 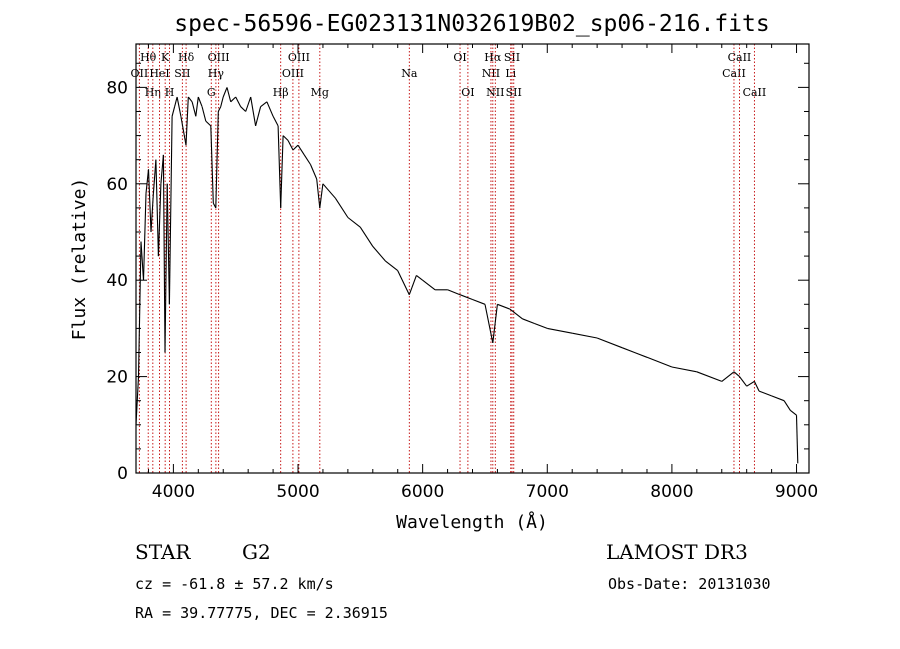 What do you see at coordinates (117, 378) in the screenshot?
I see `y-tick-label: 20` at bounding box center [117, 378].